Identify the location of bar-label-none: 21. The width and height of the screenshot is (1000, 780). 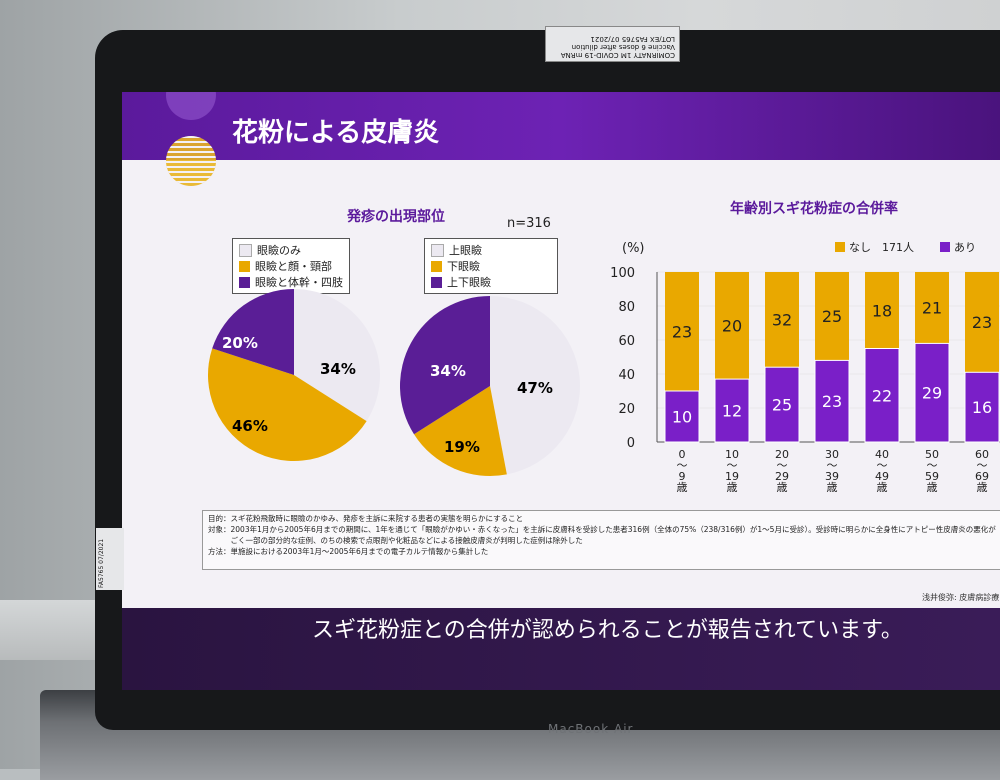
(932, 308).